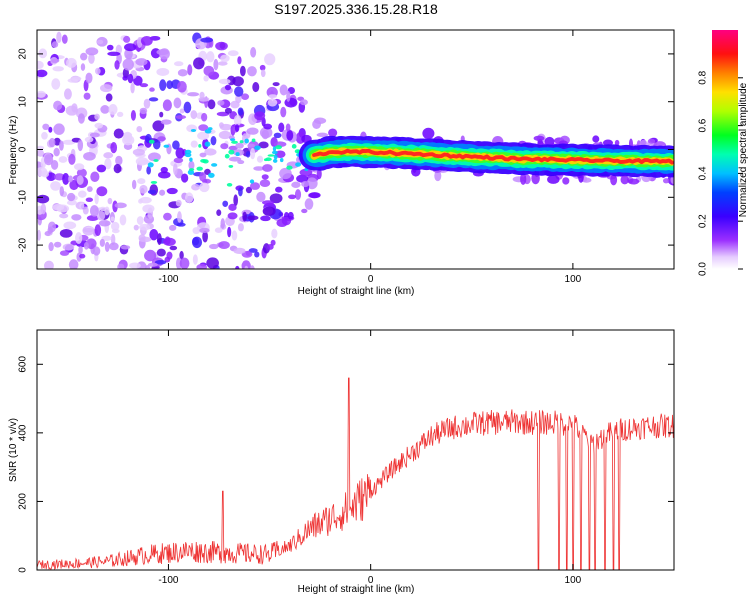 The width and height of the screenshot is (750, 600). I want to click on colorbar-tick-label: 0.6, so click(703, 125).